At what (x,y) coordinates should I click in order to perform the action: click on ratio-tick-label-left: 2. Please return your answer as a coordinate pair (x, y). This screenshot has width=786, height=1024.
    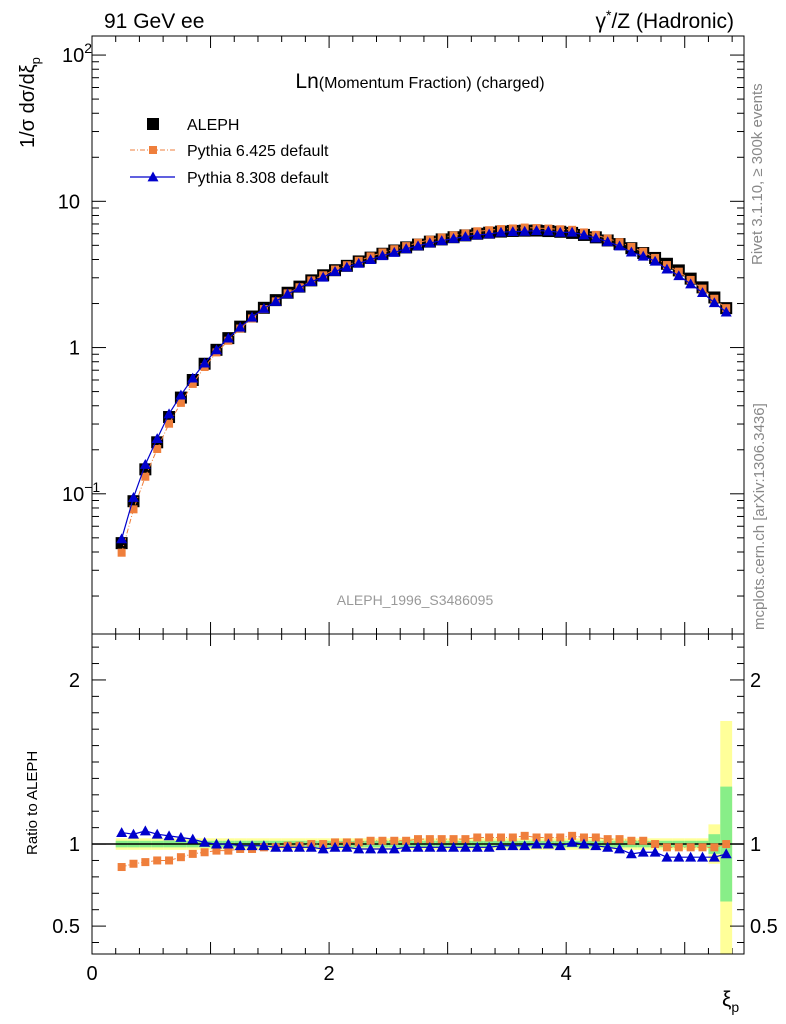
    Looking at the image, I should click on (74, 681).